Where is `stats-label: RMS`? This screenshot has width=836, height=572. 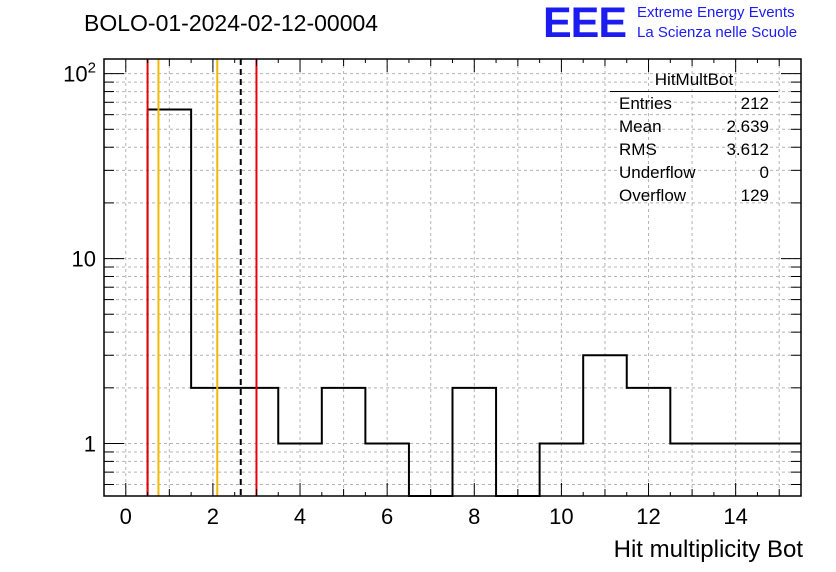 stats-label: RMS is located at coordinates (638, 149).